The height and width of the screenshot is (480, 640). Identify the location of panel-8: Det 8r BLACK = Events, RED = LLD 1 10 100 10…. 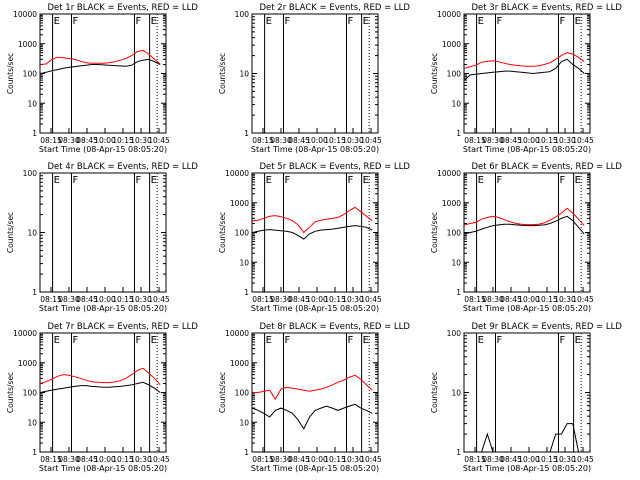
(314, 397).